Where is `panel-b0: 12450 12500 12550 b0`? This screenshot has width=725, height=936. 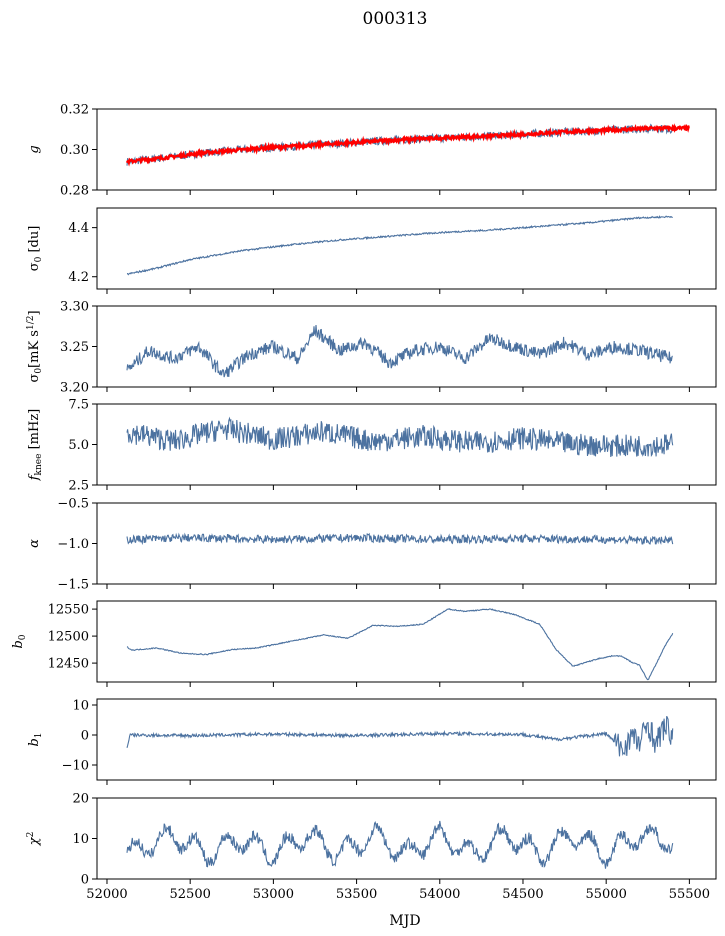 panel-b0: 12450 12500 12550 b0 is located at coordinates (364, 643).